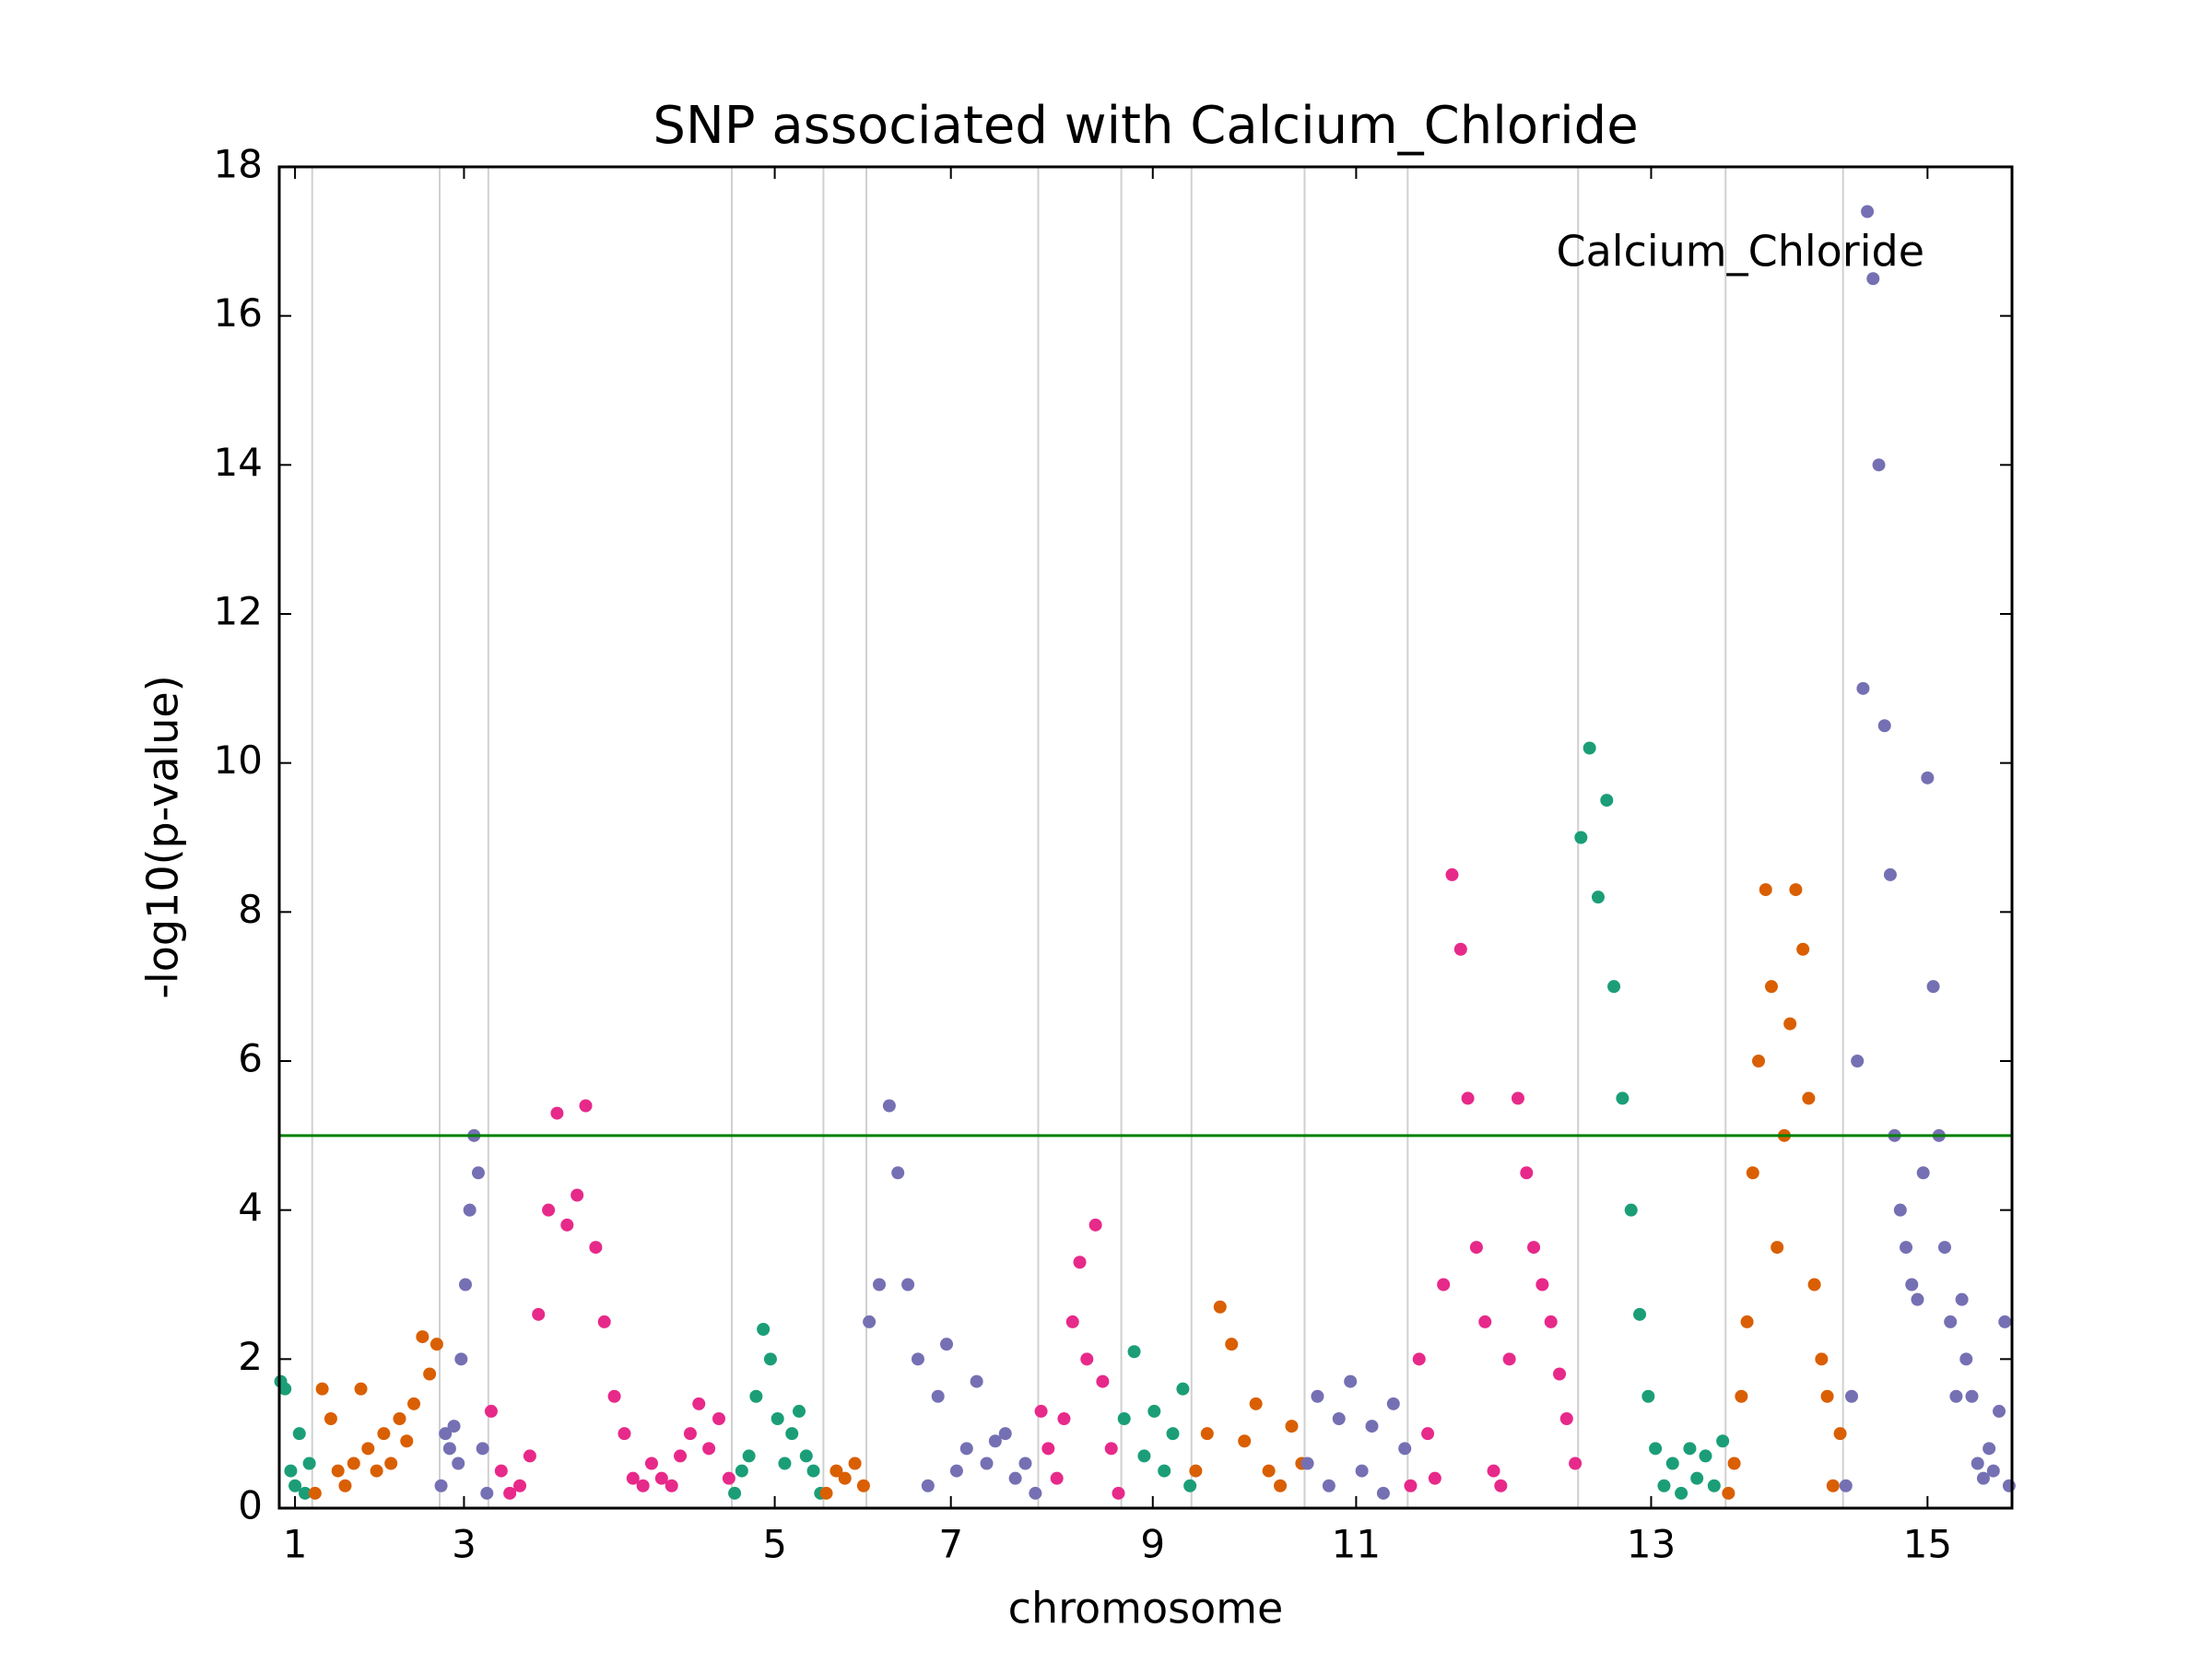 This screenshot has height=1663, width=2212. I want to click on y-tick-label: 12, so click(238, 611).